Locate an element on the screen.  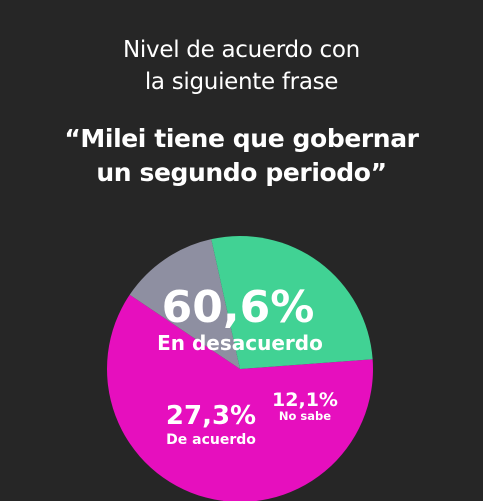
slice-value-no-sabe: 12,1% is located at coordinates (305, 400).